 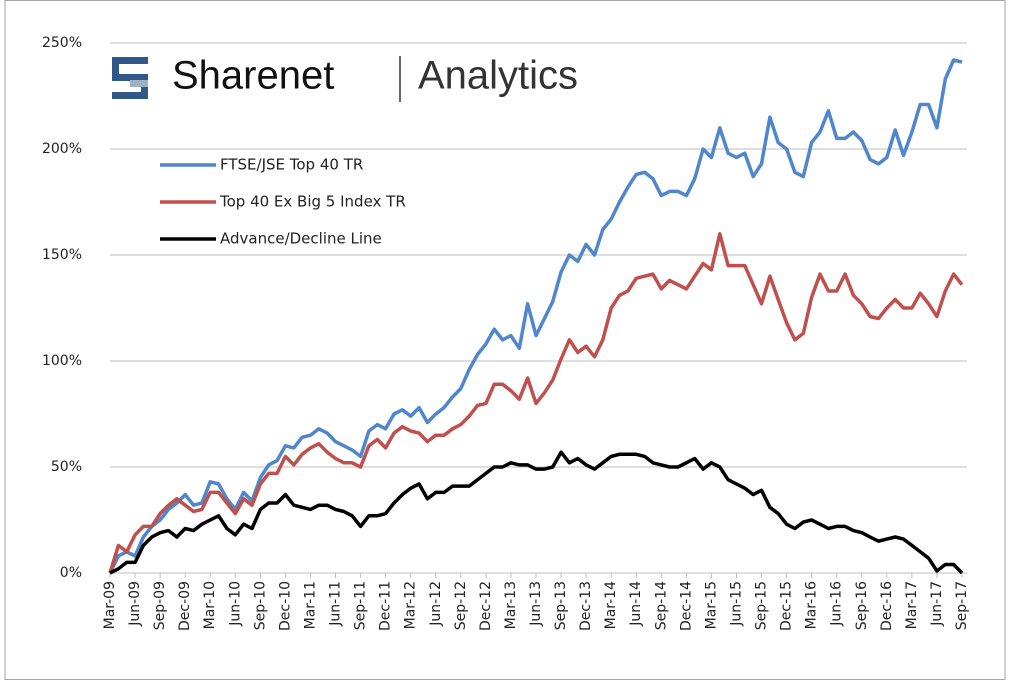 What do you see at coordinates (71, 573) in the screenshot?
I see `y-tick-label: 0%` at bounding box center [71, 573].